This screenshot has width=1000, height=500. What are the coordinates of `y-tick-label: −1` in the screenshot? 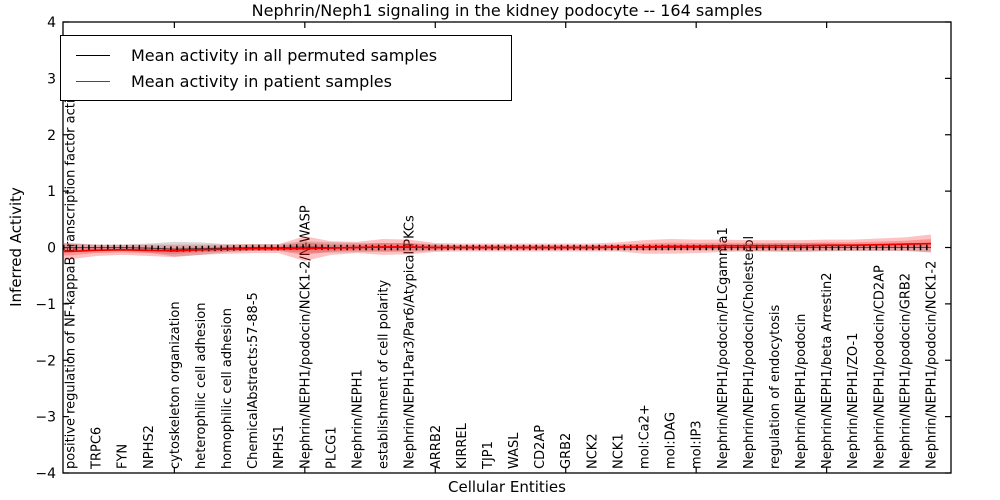 It's located at (45, 305).